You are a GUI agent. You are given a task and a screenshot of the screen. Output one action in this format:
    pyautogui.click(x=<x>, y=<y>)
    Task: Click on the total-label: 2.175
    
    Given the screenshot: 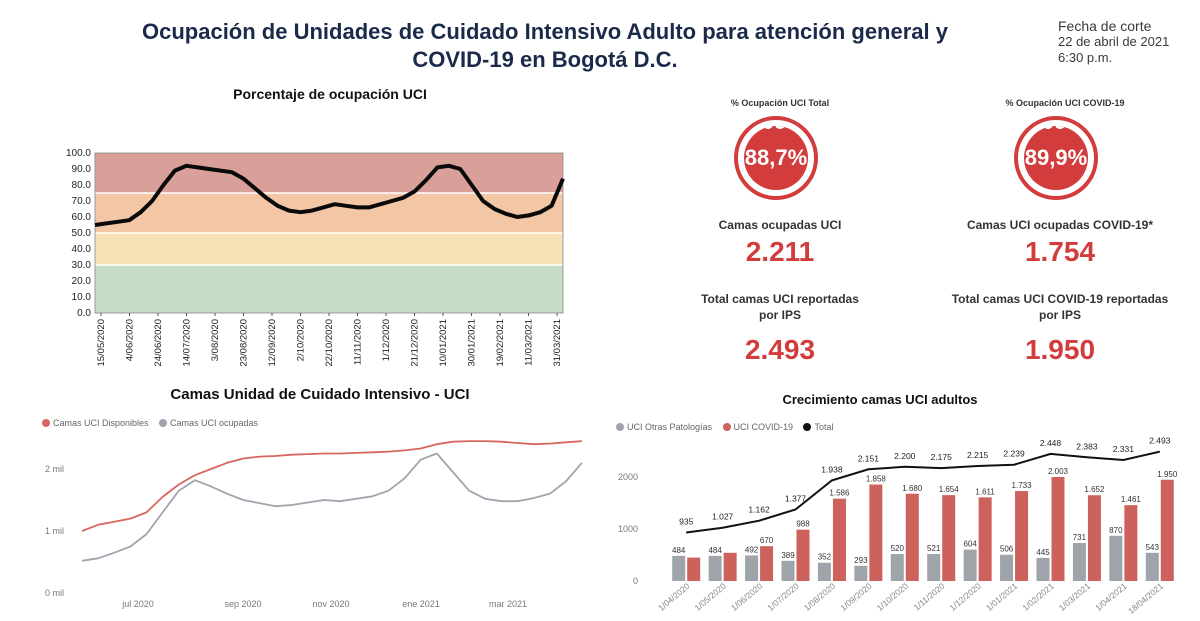 What is the action you would take?
    pyautogui.click(x=942, y=457)
    